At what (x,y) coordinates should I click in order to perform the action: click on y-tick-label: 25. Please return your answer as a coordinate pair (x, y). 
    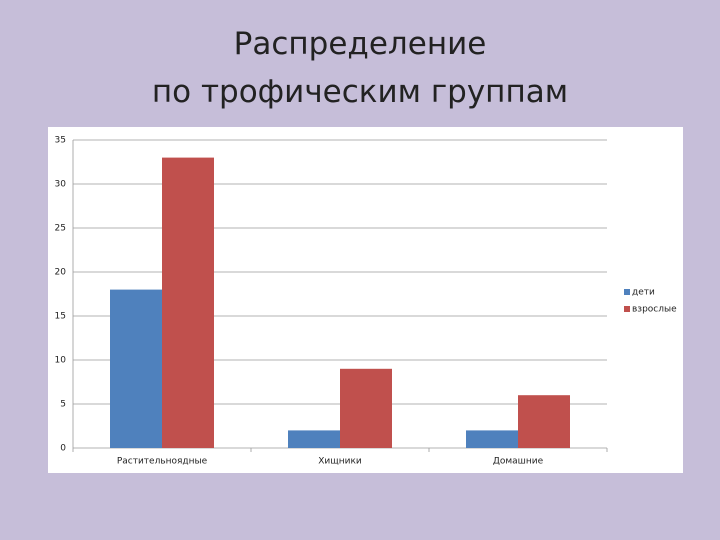
    Looking at the image, I should click on (60, 229).